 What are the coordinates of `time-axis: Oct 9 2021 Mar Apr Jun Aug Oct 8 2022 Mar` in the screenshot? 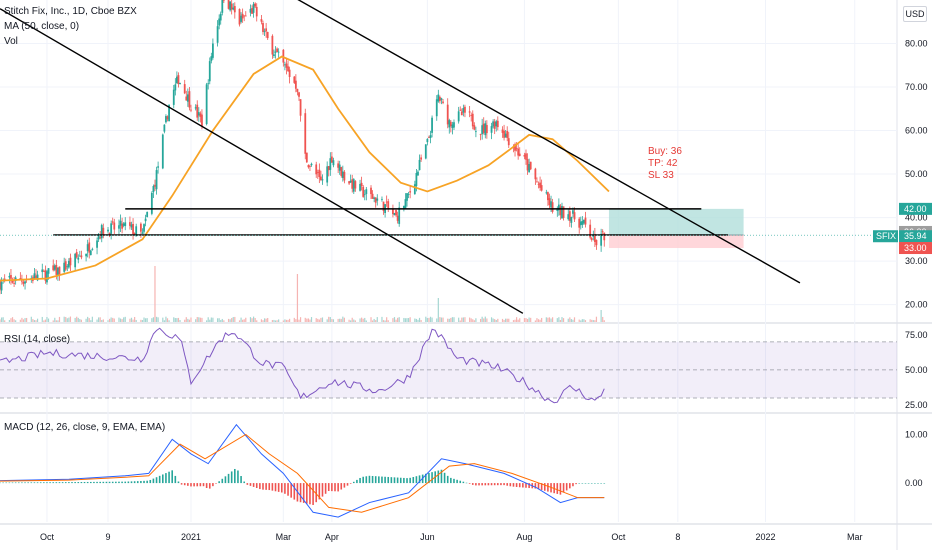 It's located at (451, 537).